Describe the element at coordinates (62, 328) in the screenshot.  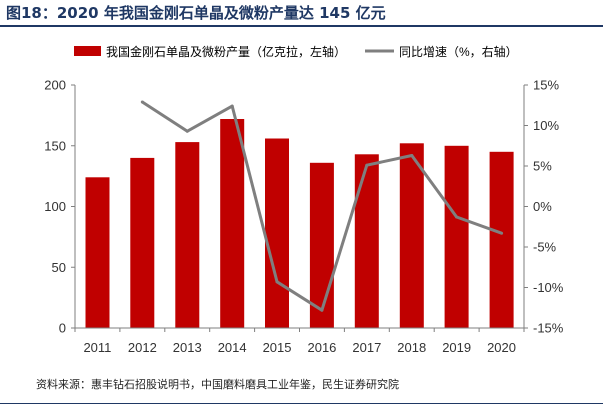
I see `y-left-tick-label: 0` at that location.